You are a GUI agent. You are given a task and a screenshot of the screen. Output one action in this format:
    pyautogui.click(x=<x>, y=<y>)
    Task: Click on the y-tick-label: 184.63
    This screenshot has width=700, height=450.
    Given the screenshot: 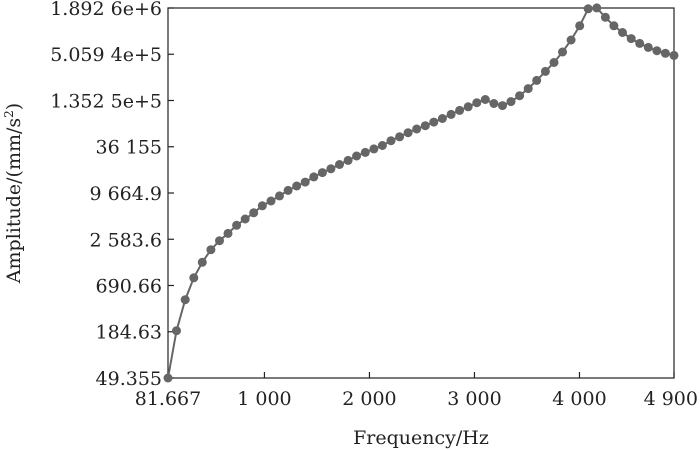 What is the action you would take?
    pyautogui.click(x=129, y=333)
    